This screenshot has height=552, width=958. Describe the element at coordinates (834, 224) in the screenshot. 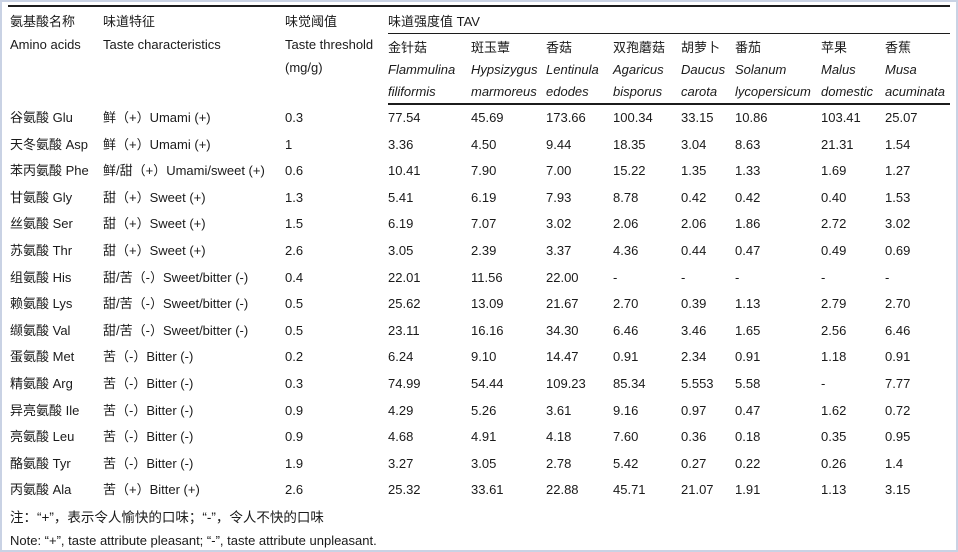

I see `tav-value-cell: 2.72` at that location.